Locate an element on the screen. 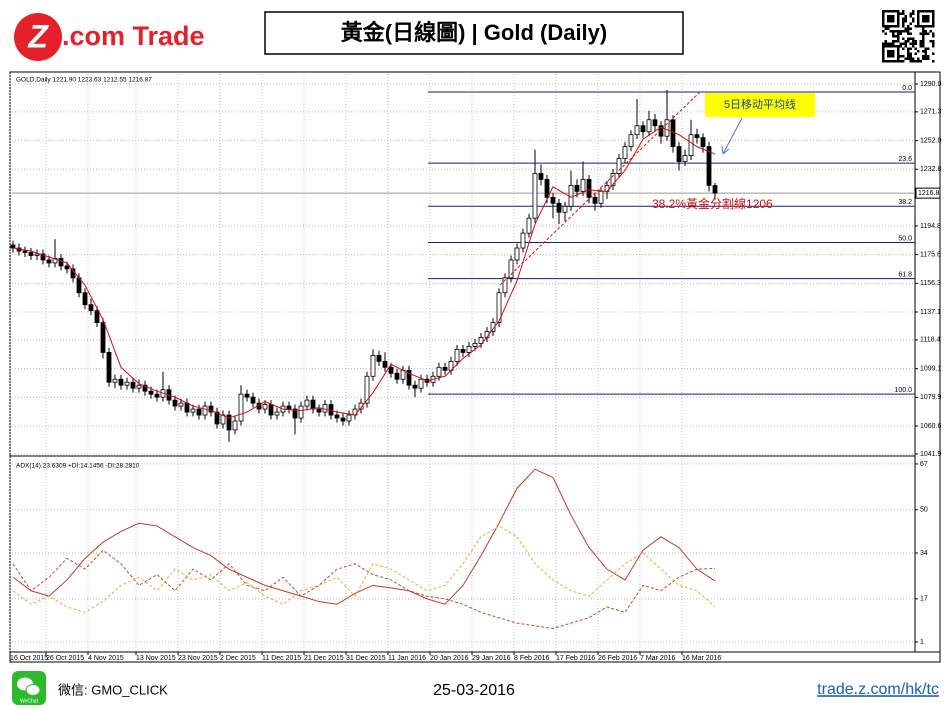  y-tick-label: 1194.8 is located at coordinates (930, 226).